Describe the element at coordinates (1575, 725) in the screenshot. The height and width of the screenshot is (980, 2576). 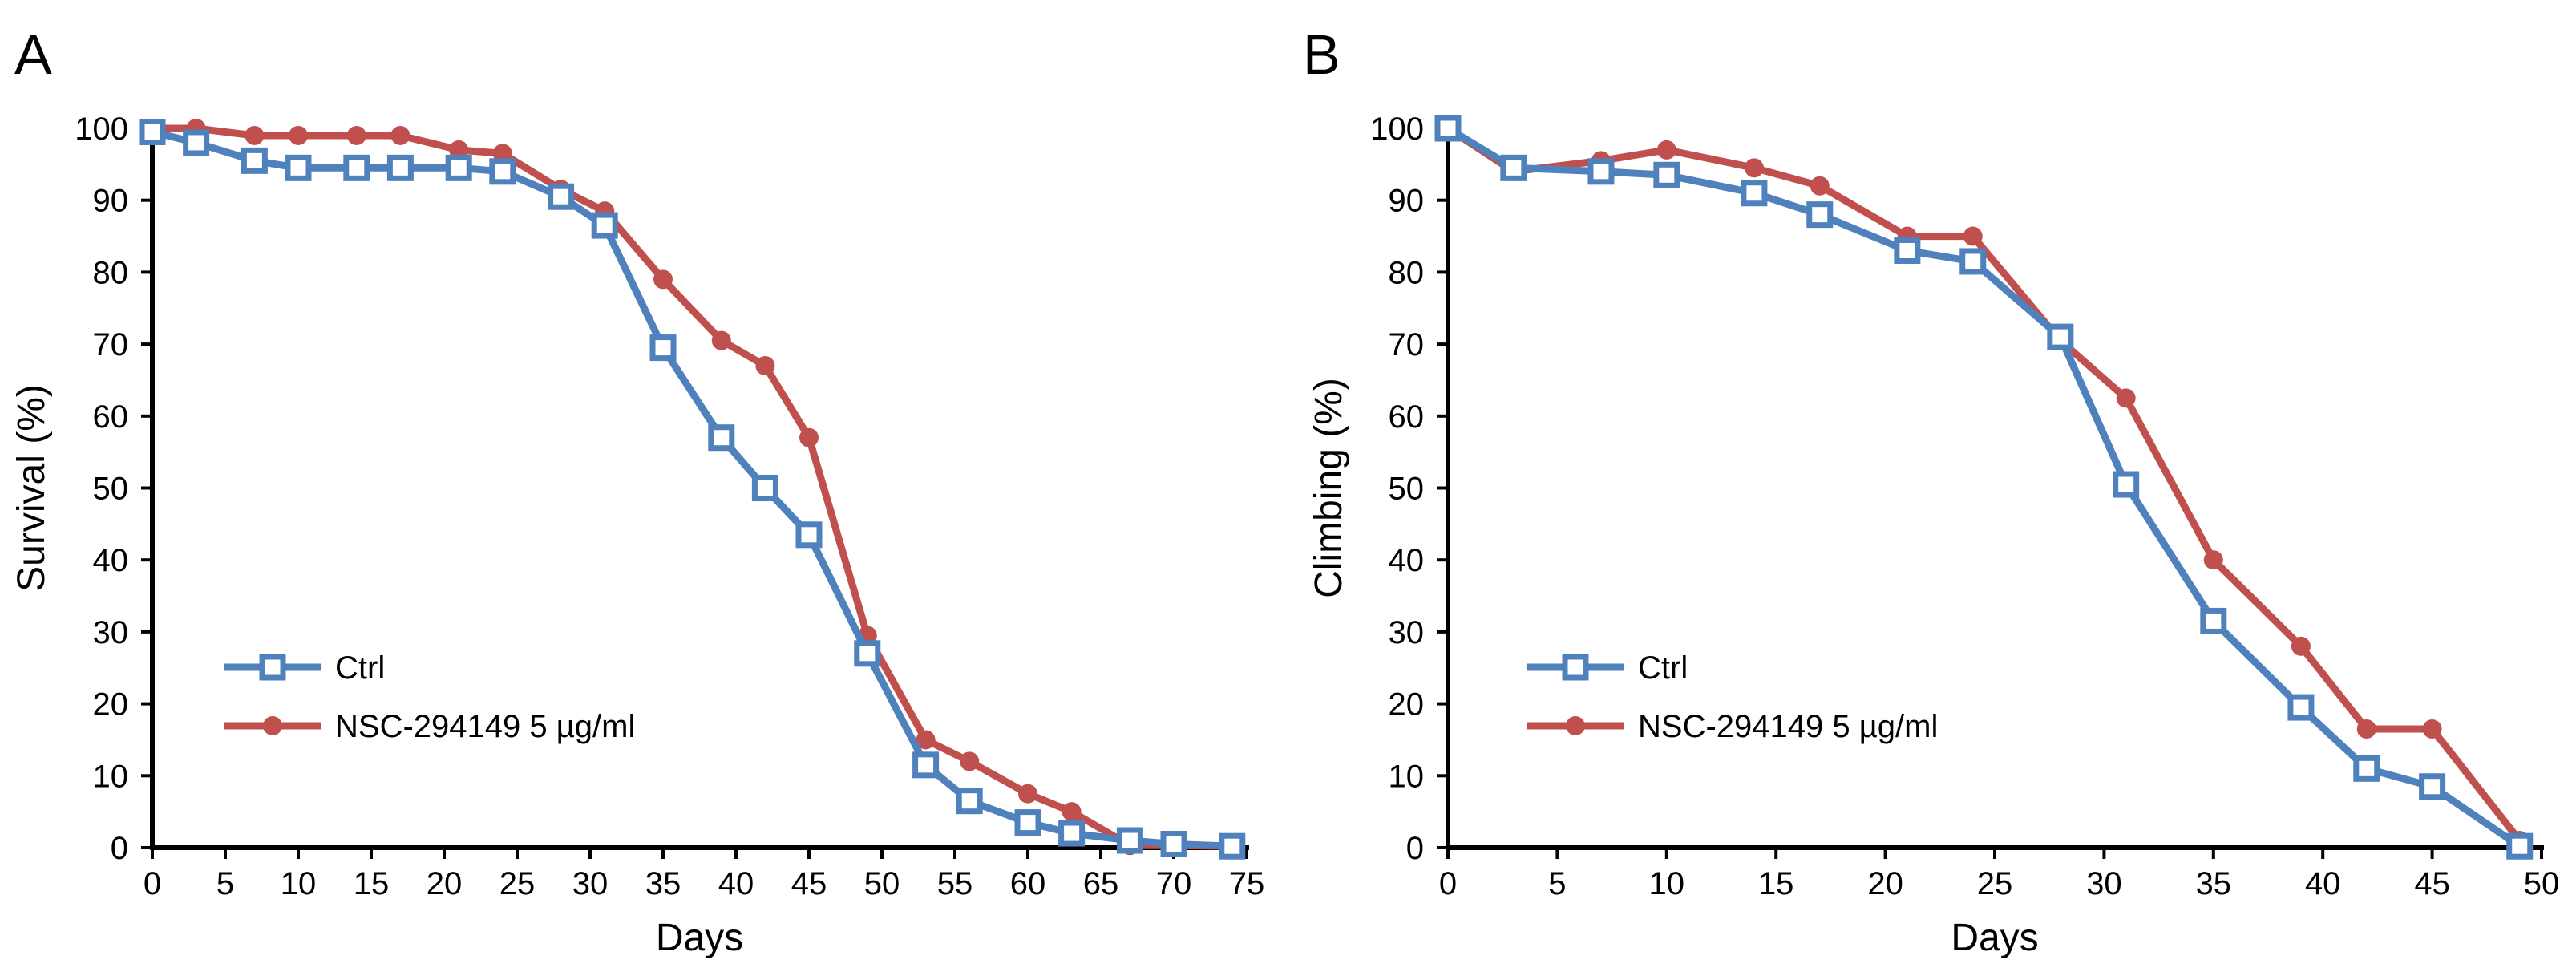
I see `panel-b-legend-marker-nsc` at that location.